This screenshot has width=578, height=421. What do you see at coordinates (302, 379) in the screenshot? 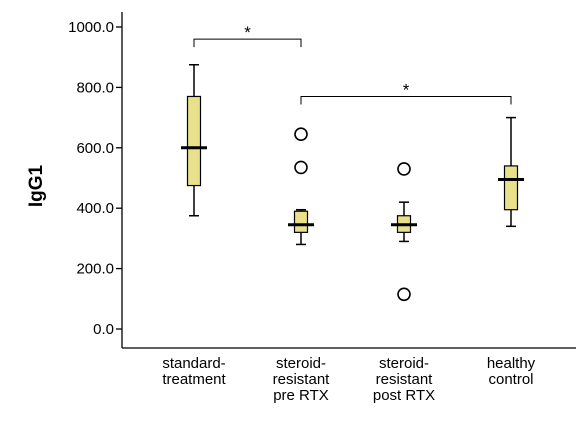
I see `x-tick-label: steroid-resistant pre RTX` at bounding box center [302, 379].